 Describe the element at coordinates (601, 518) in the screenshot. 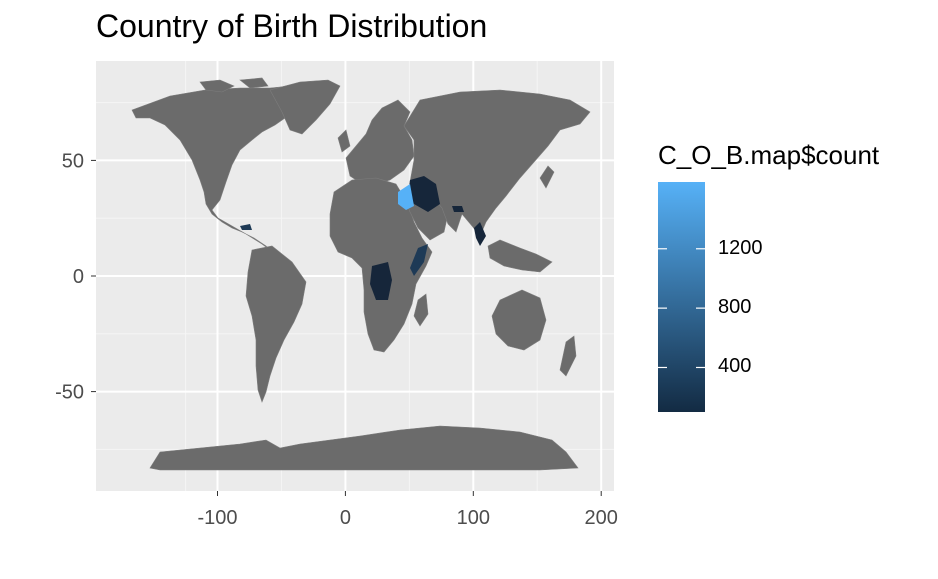

I see `x-tick-label: 200` at that location.